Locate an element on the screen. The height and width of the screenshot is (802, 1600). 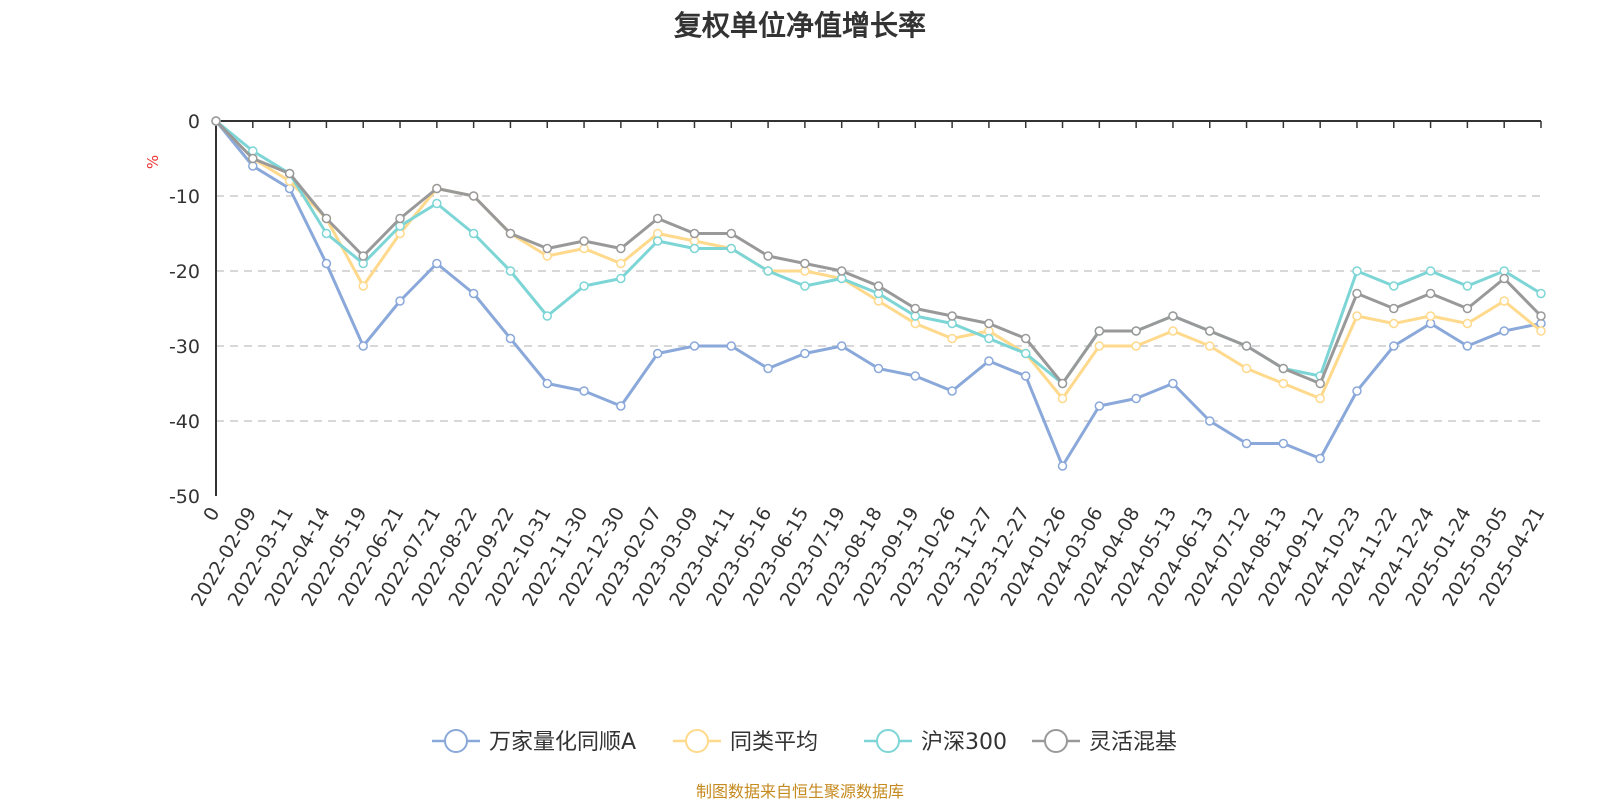
legend-label: 同类平均 is located at coordinates (774, 742).